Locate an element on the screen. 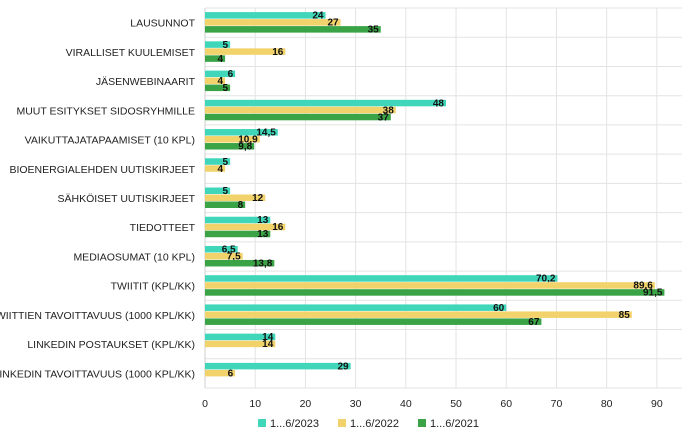 The width and height of the screenshot is (700, 441). category-label-5: BIOENERGIALEHDEN UUTISKIRJEET is located at coordinates (102, 170).